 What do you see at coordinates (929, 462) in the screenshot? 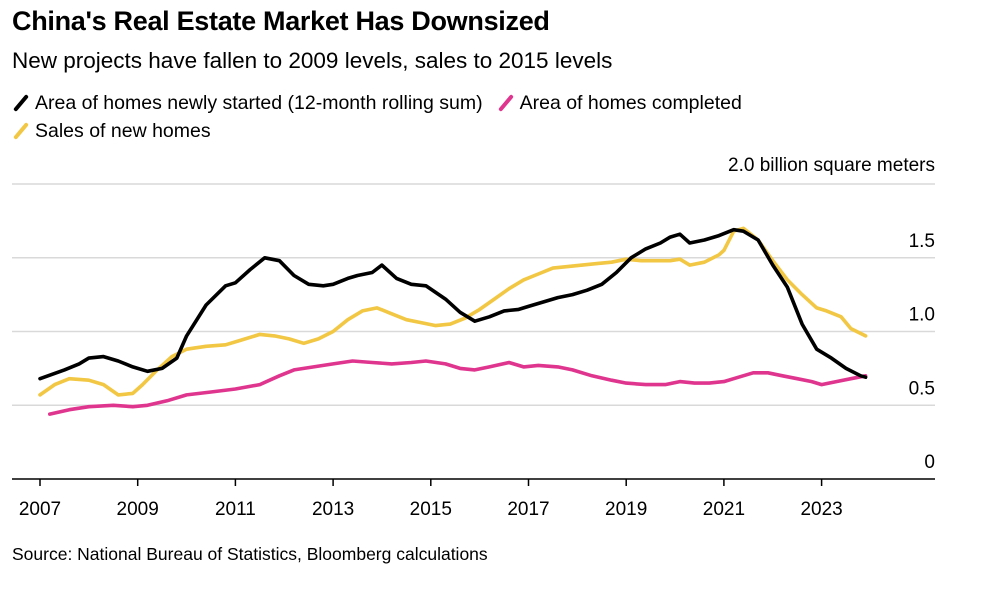
I see `y-tick-label-0: 0` at bounding box center [929, 462].